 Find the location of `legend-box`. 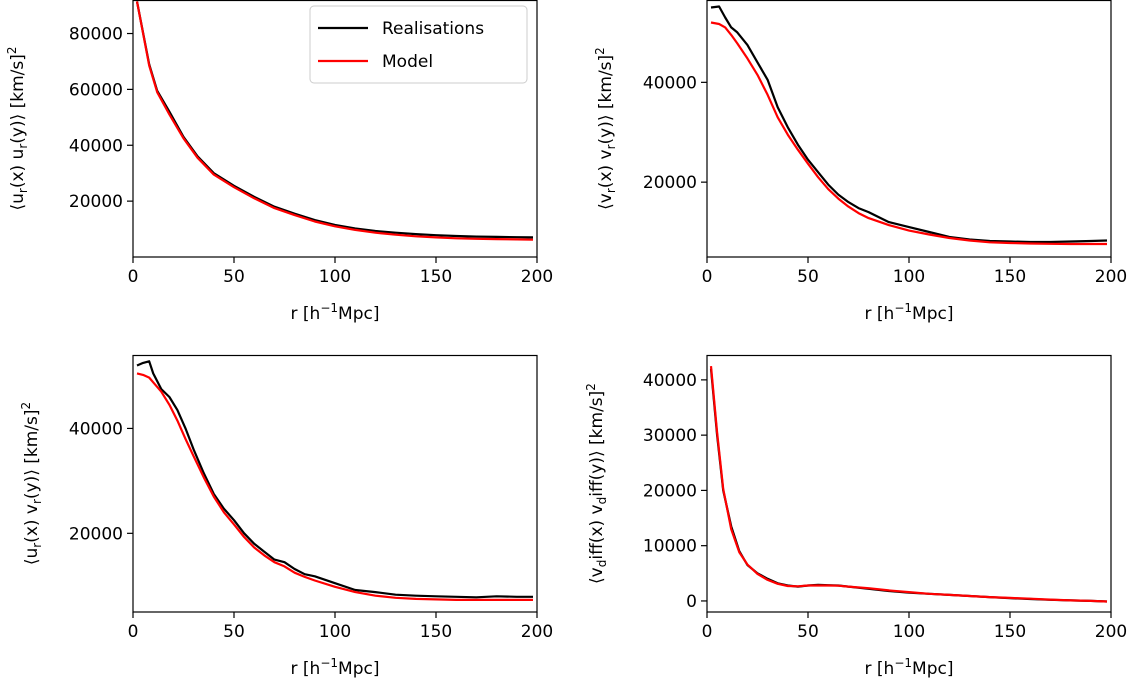

legend-box is located at coordinates (418, 44).